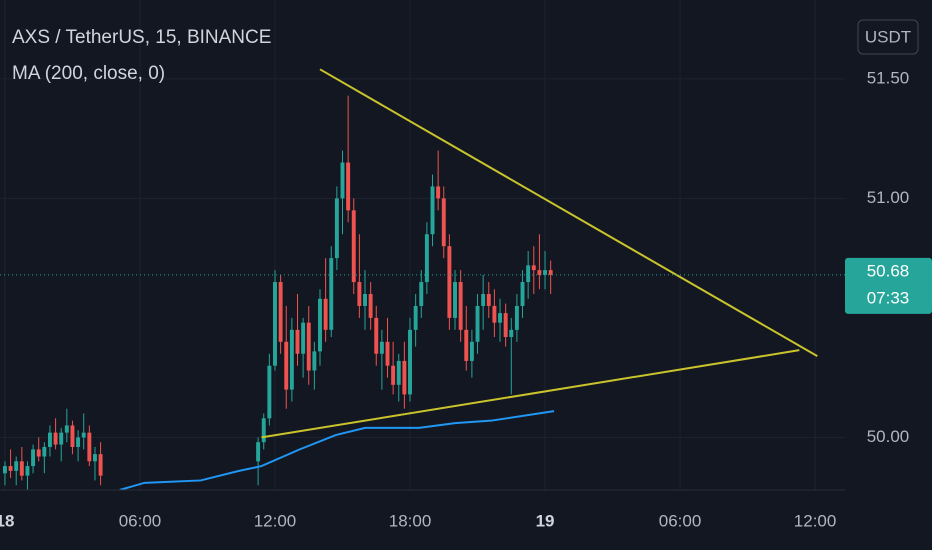 Image resolution: width=932 pixels, height=550 pixels. Describe the element at coordinates (888, 270) in the screenshot. I see `price-label: 50.68` at that location.